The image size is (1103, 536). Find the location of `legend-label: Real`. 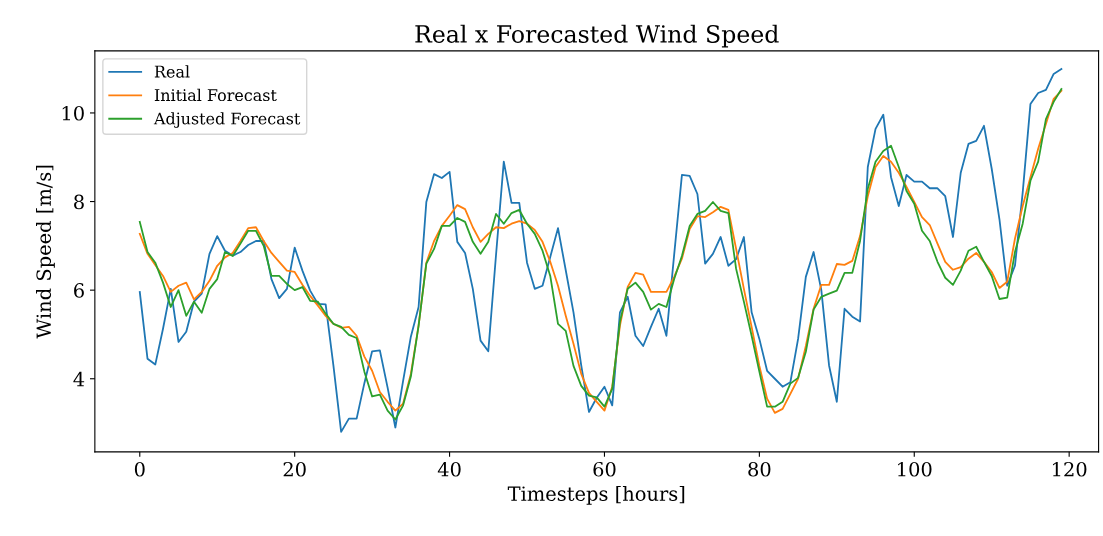

legend-label: Real is located at coordinates (172, 71).